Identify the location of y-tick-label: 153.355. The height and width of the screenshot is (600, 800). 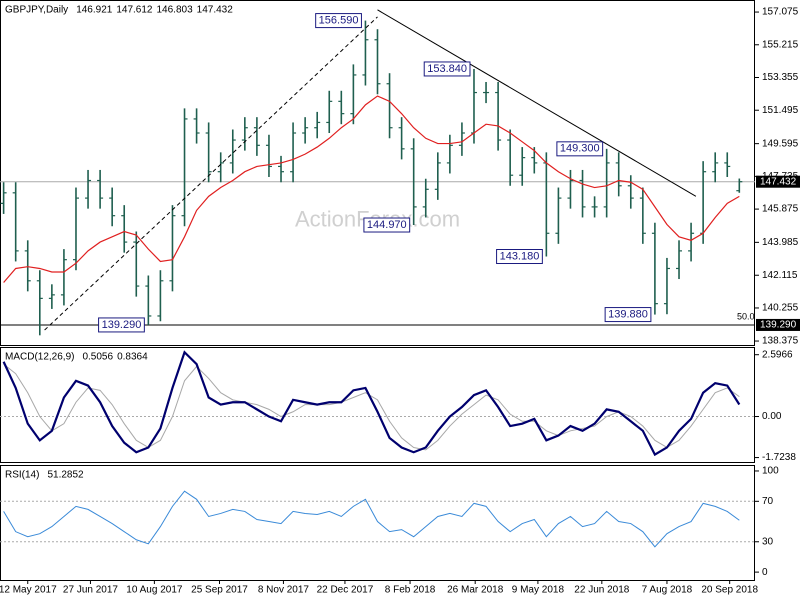
(780, 77).